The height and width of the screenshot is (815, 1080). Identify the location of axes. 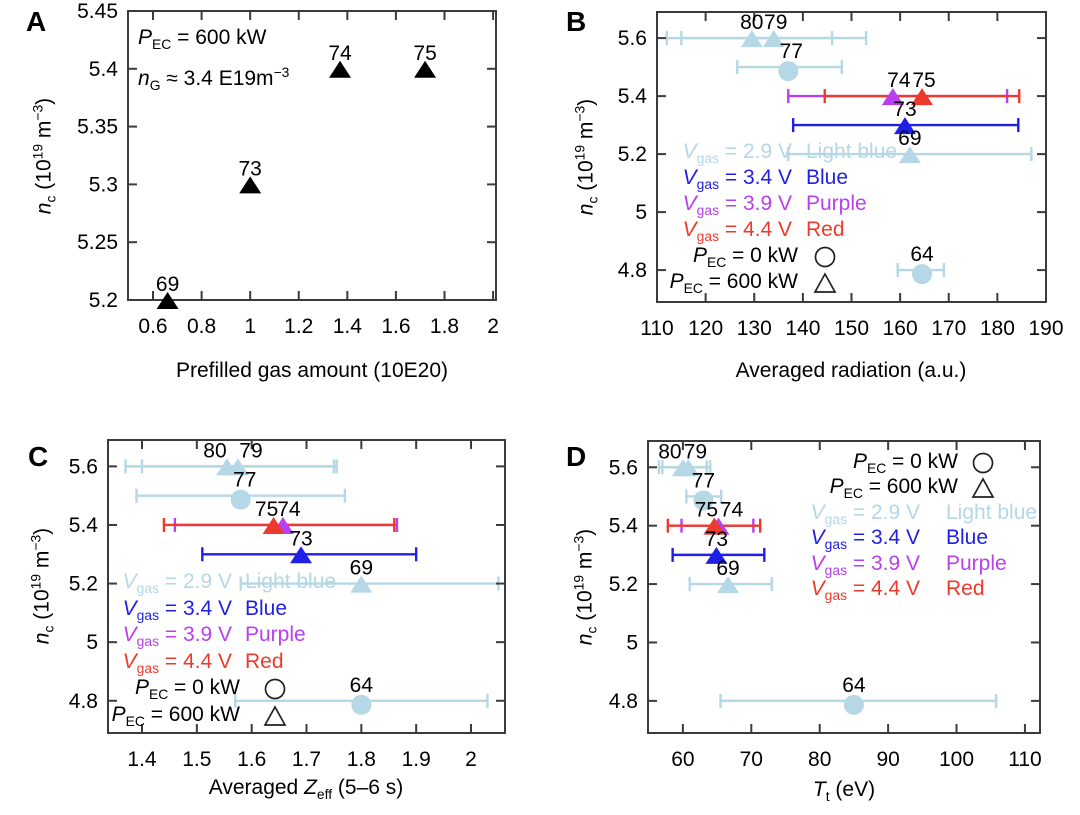
(851, 157).